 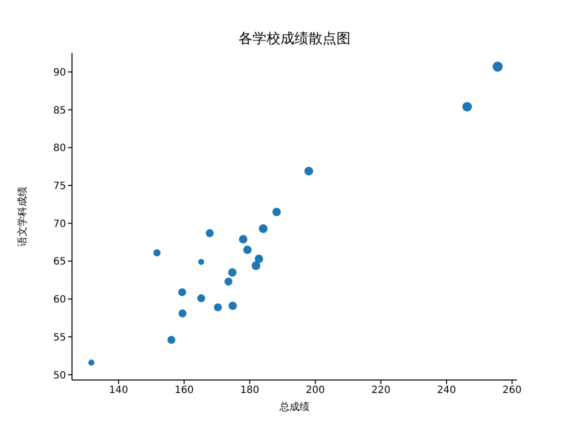 What do you see at coordinates (59, 148) in the screenshot?
I see `y-tick-label: 80` at bounding box center [59, 148].